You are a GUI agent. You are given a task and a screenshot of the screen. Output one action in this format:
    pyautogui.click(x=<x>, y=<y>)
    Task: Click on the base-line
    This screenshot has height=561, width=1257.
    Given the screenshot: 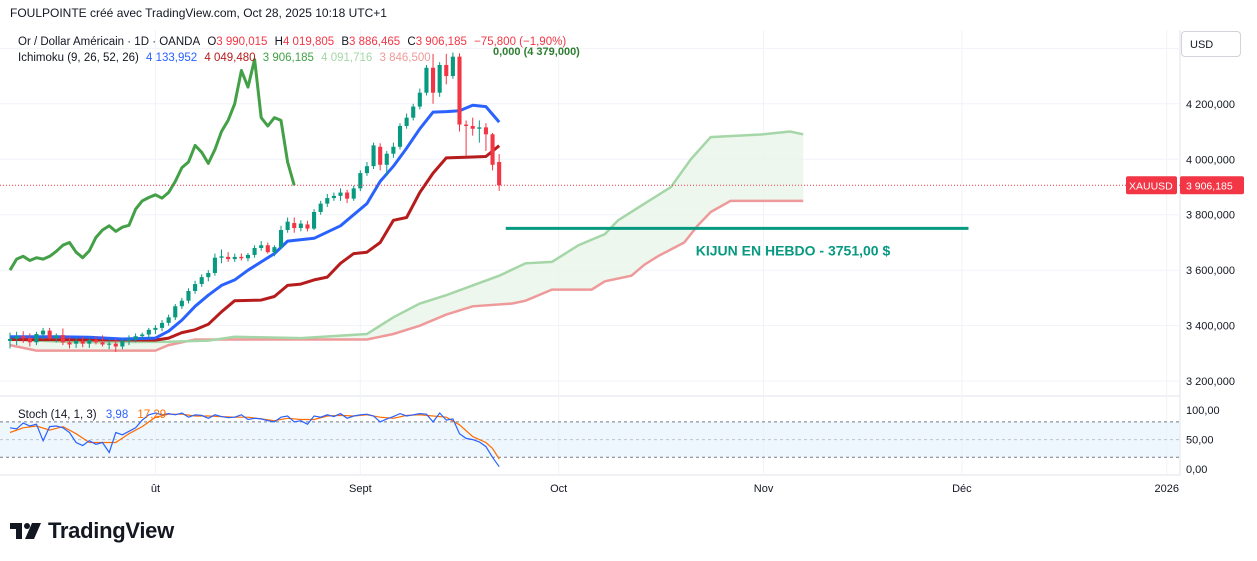 What is the action you would take?
    pyautogui.click(x=255, y=243)
    